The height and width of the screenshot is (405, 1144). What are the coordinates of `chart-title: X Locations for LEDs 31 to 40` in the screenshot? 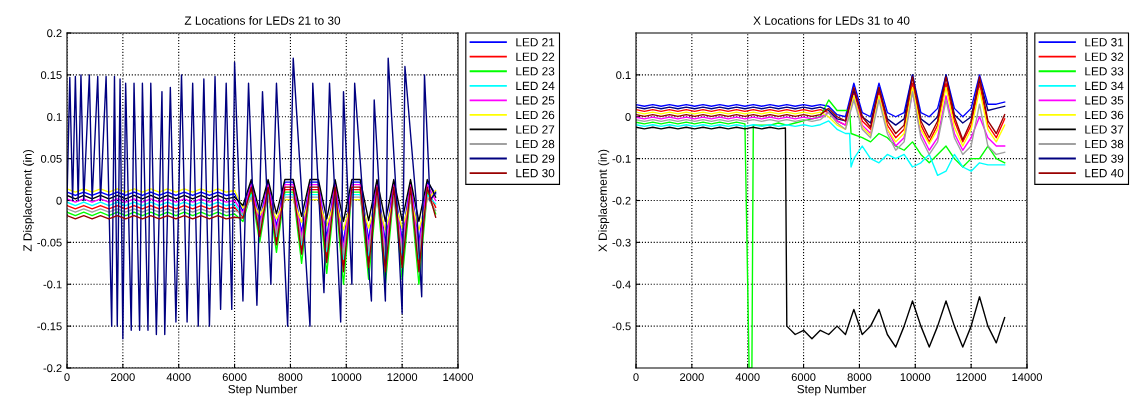 It's located at (831, 20).